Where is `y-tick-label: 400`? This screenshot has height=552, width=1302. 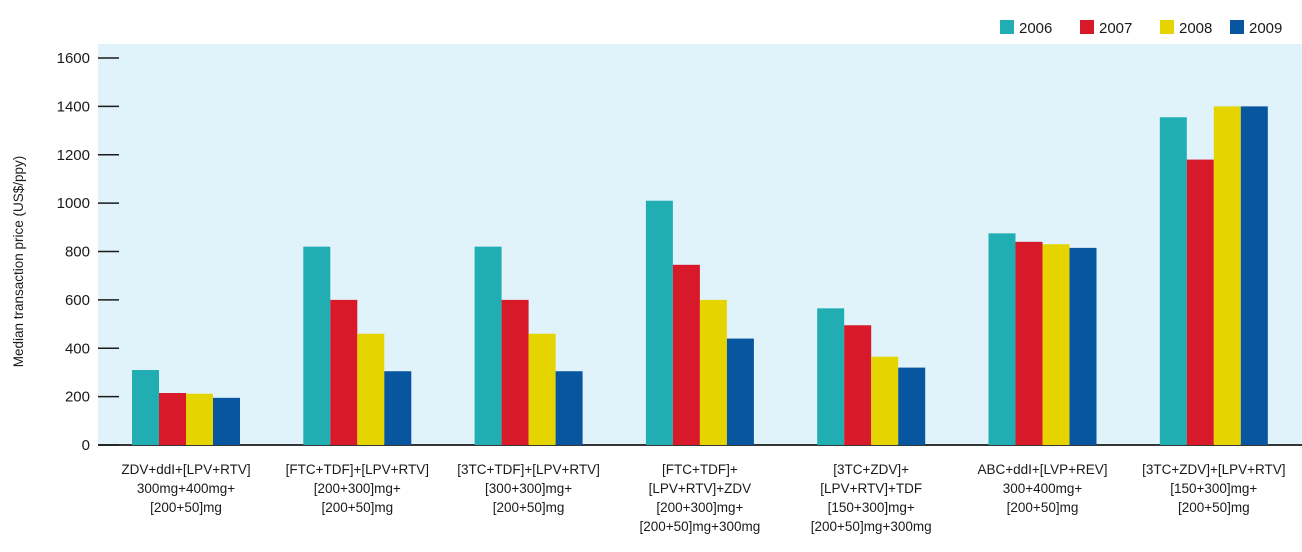 y-tick-label: 400 is located at coordinates (77, 348).